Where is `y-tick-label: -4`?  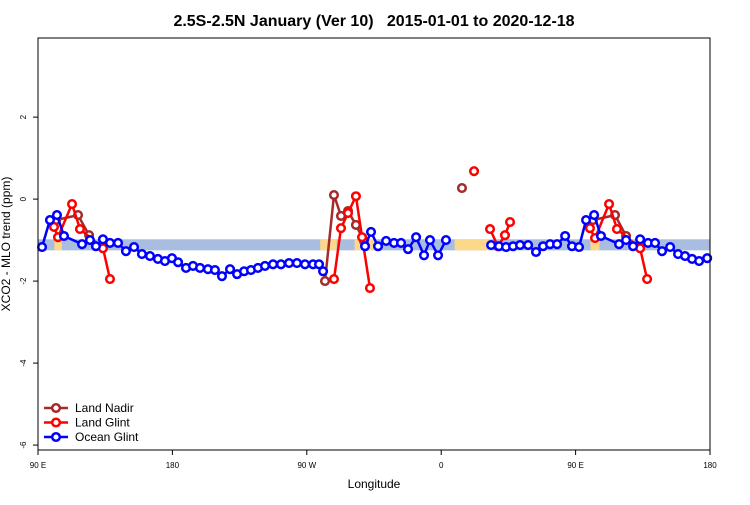
y-tick-label: -4 is located at coordinates (23, 363).